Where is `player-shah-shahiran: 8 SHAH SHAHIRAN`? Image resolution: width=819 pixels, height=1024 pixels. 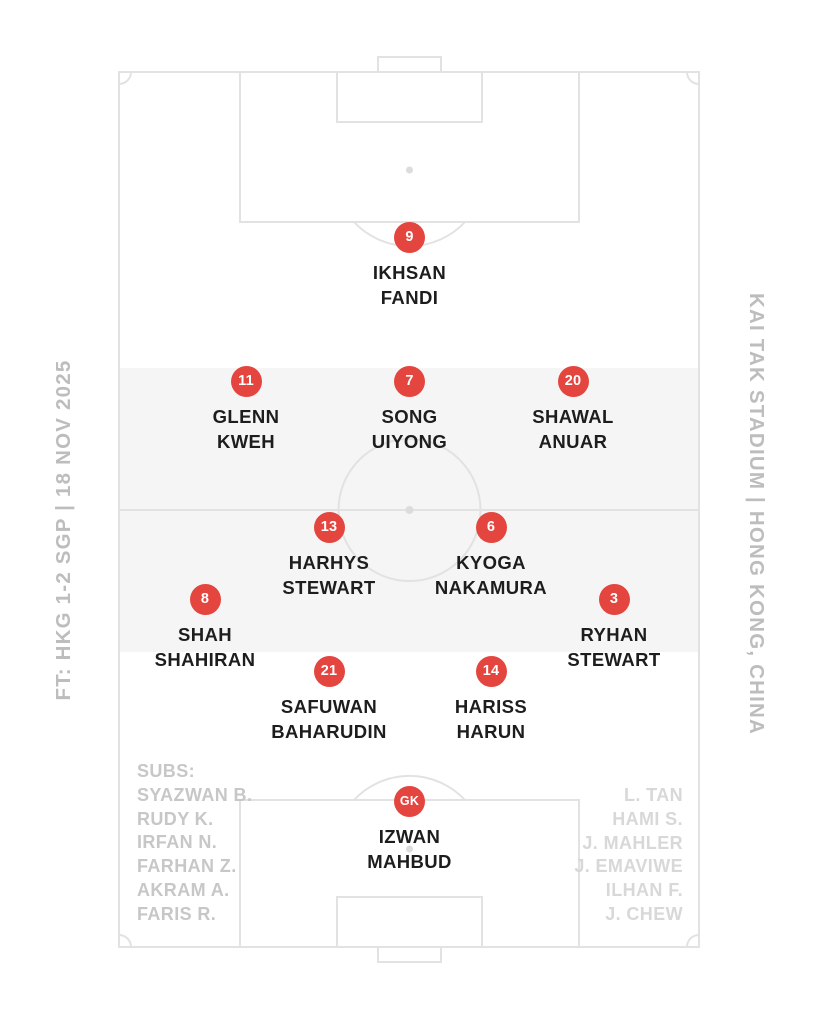 player-shah-shahiran: 8 SHAH SHAHIRAN is located at coordinates (205, 628).